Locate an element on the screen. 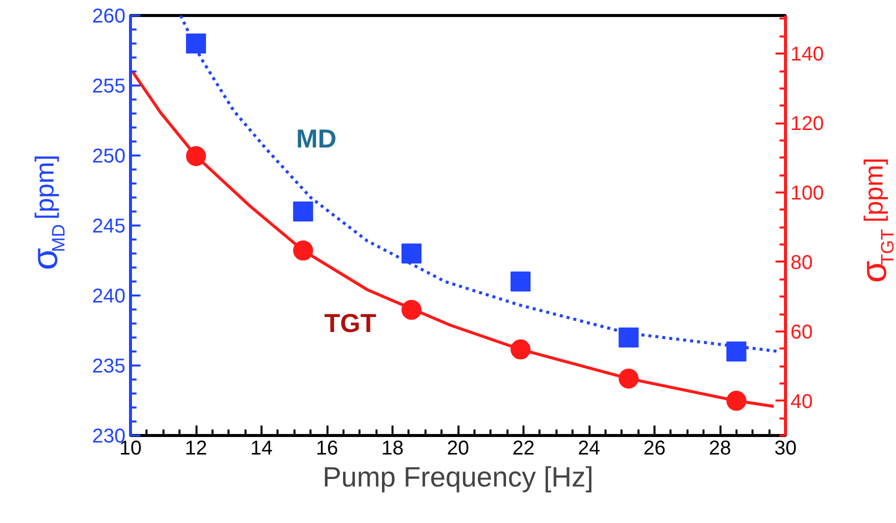  y-tick-label: 250 is located at coordinates (109, 157).